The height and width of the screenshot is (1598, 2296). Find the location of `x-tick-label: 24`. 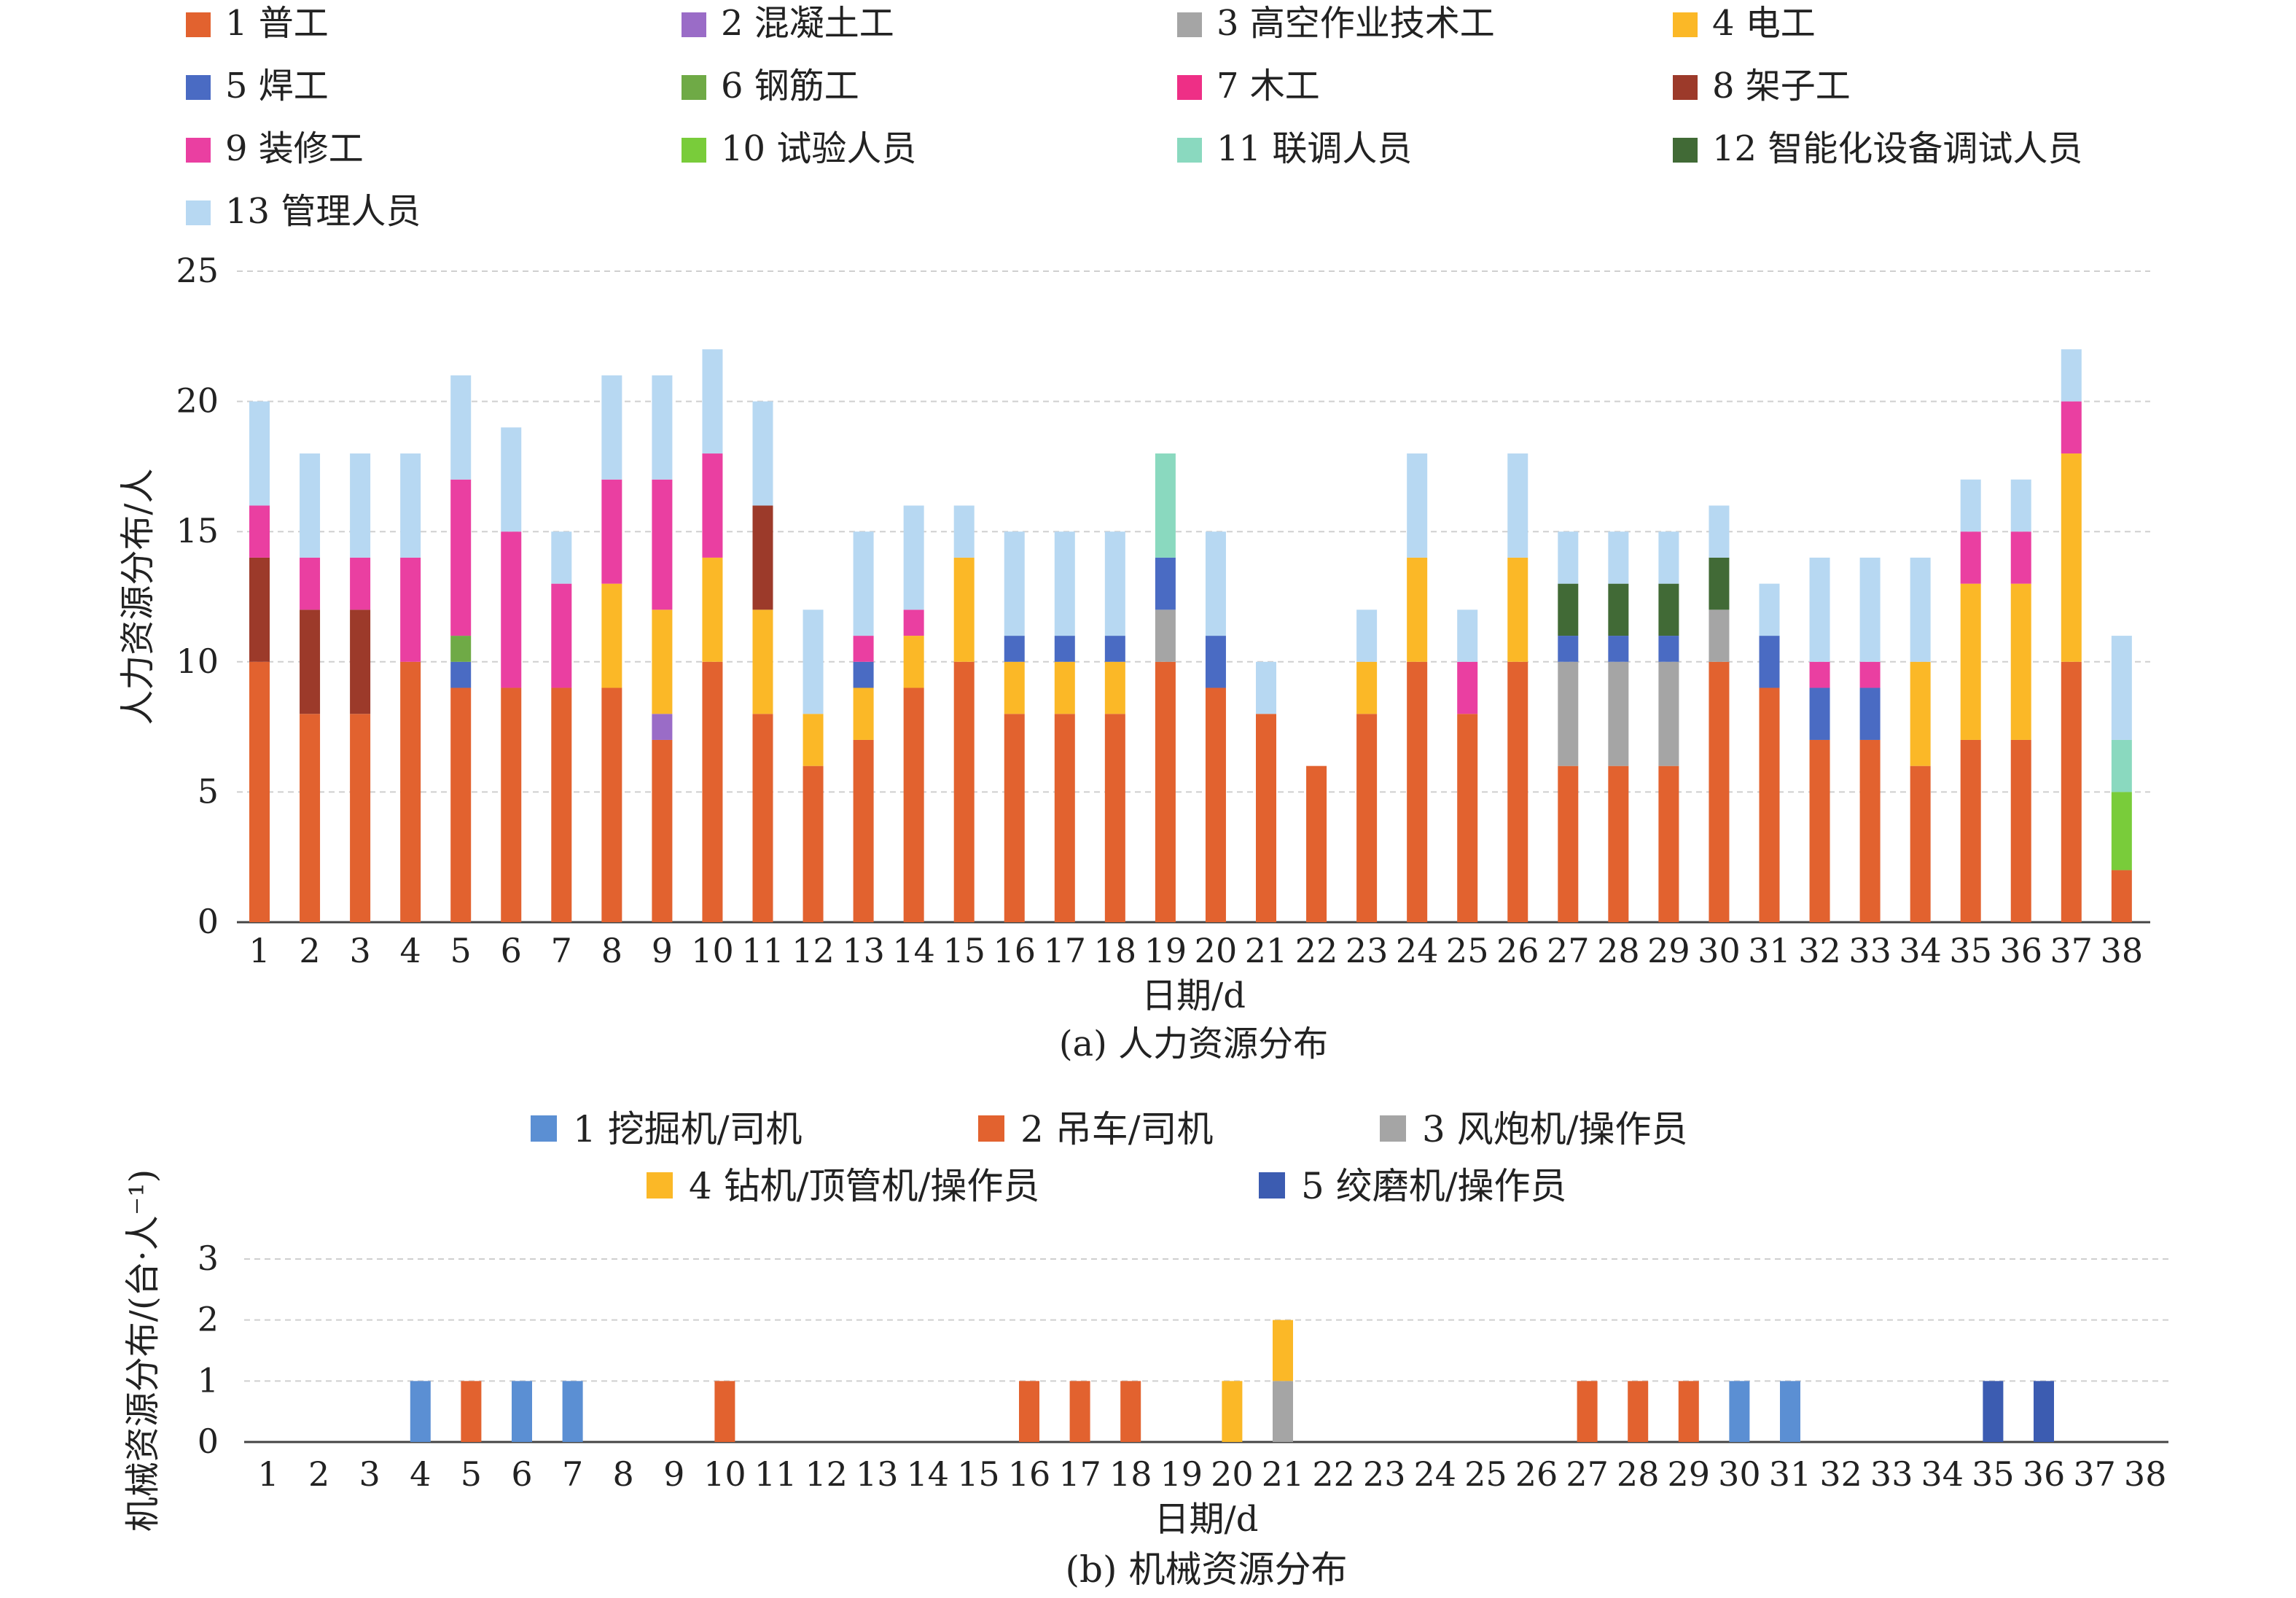

x-tick-label: 24 is located at coordinates (1436, 1474).